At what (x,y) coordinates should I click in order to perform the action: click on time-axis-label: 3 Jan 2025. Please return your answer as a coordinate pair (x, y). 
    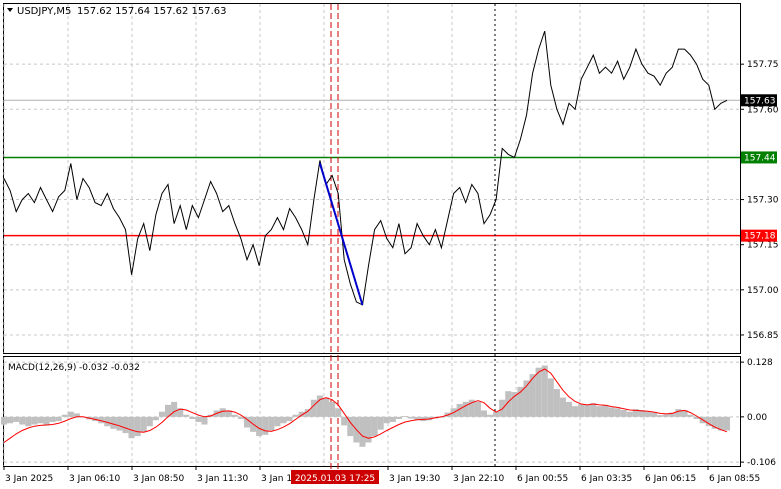
    Looking at the image, I should click on (29, 479).